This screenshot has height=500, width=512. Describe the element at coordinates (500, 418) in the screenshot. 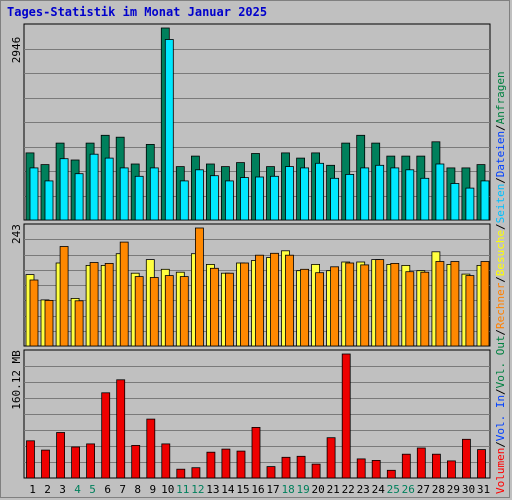

I see `legend-item: Vol. In` at that location.